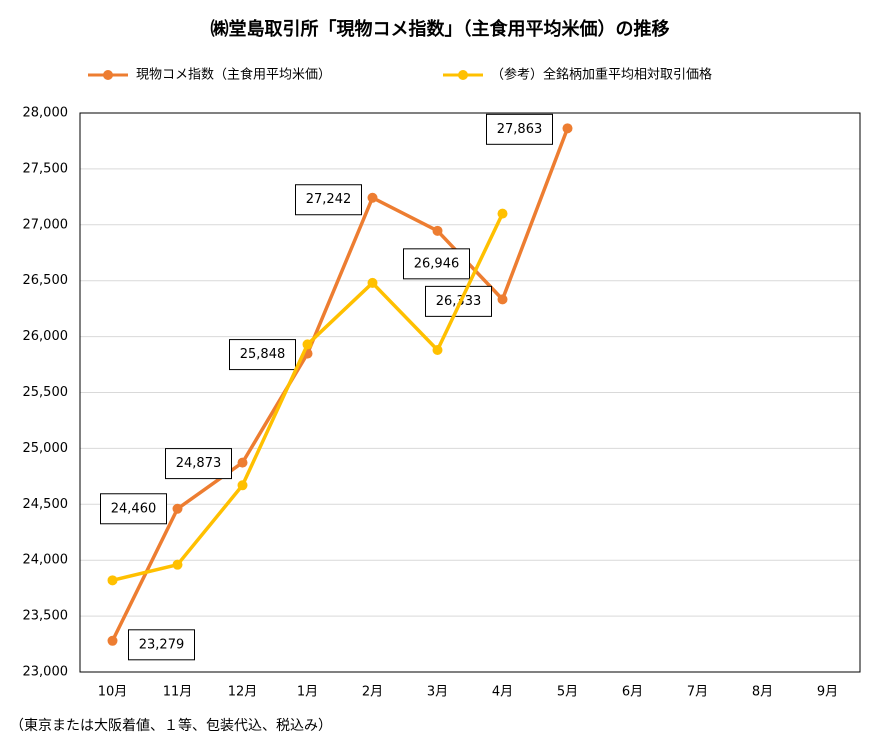 The height and width of the screenshot is (745, 881). What do you see at coordinates (601, 75) in the screenshot?
I see `legend-label: （参考）全銘柄加重平均相対取引価格` at bounding box center [601, 75].